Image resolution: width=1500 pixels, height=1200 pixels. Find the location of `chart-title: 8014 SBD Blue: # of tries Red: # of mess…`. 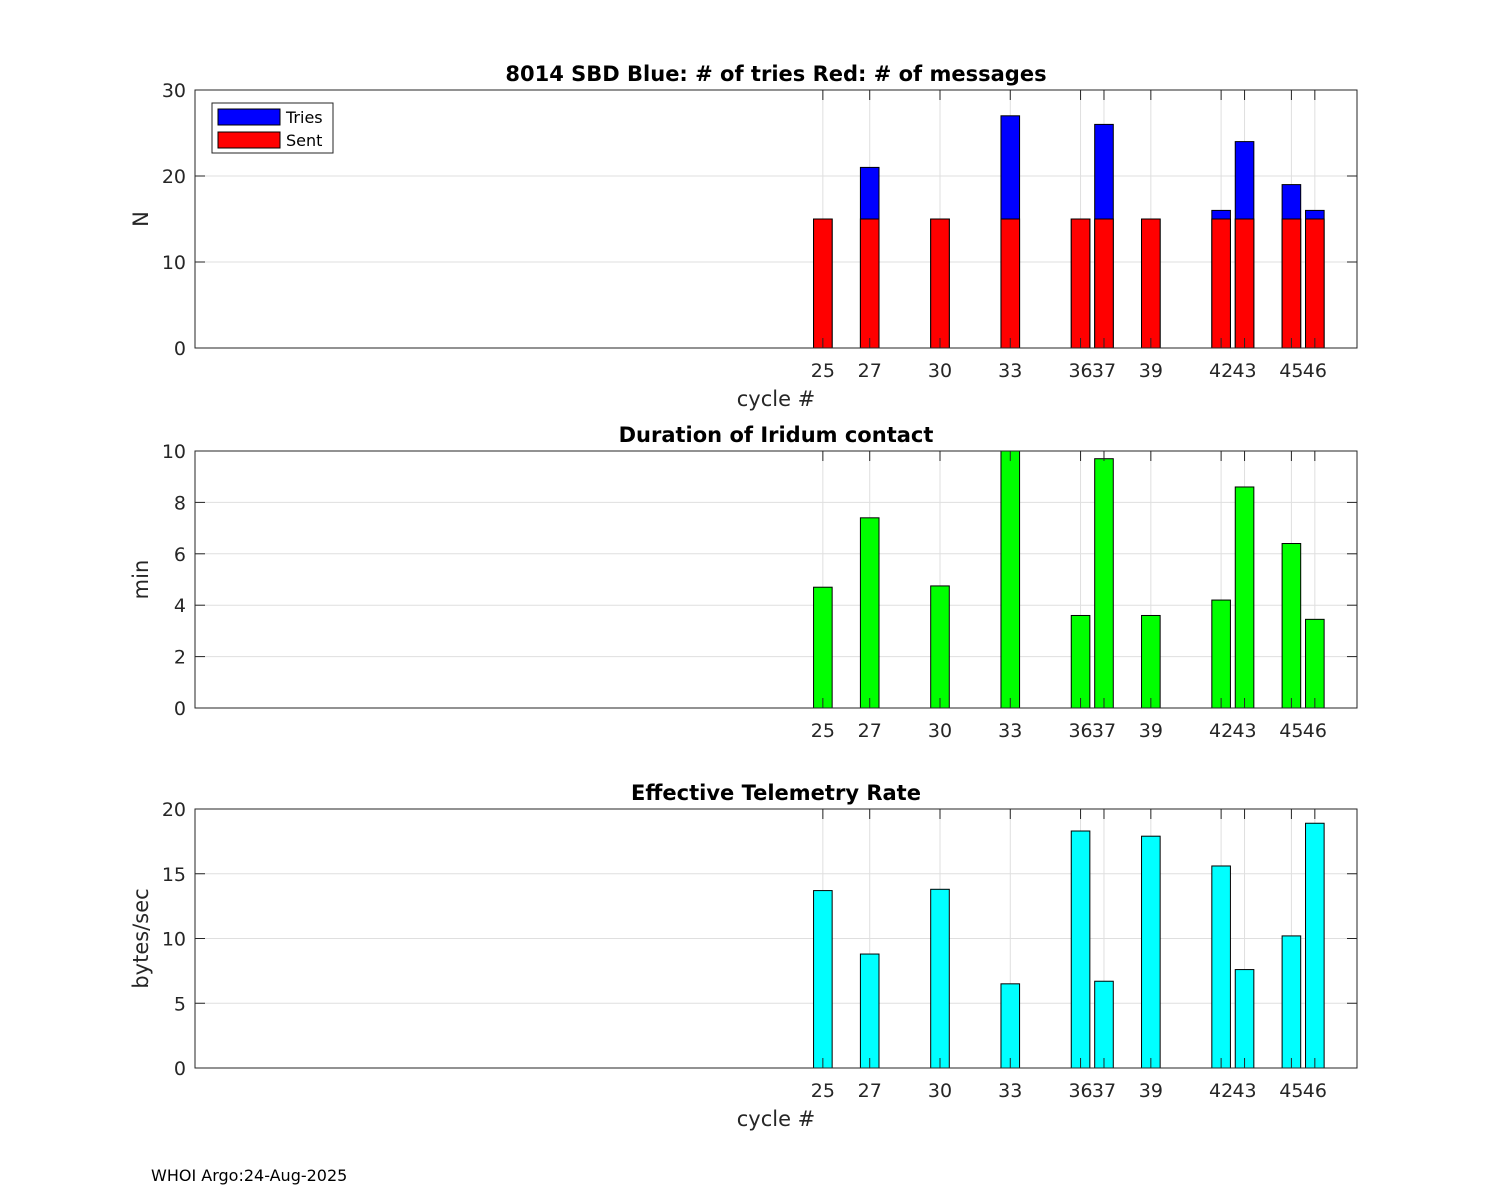

chart-title: 8014 SBD Blue: # of tries Red: # of mess… is located at coordinates (775, 74).